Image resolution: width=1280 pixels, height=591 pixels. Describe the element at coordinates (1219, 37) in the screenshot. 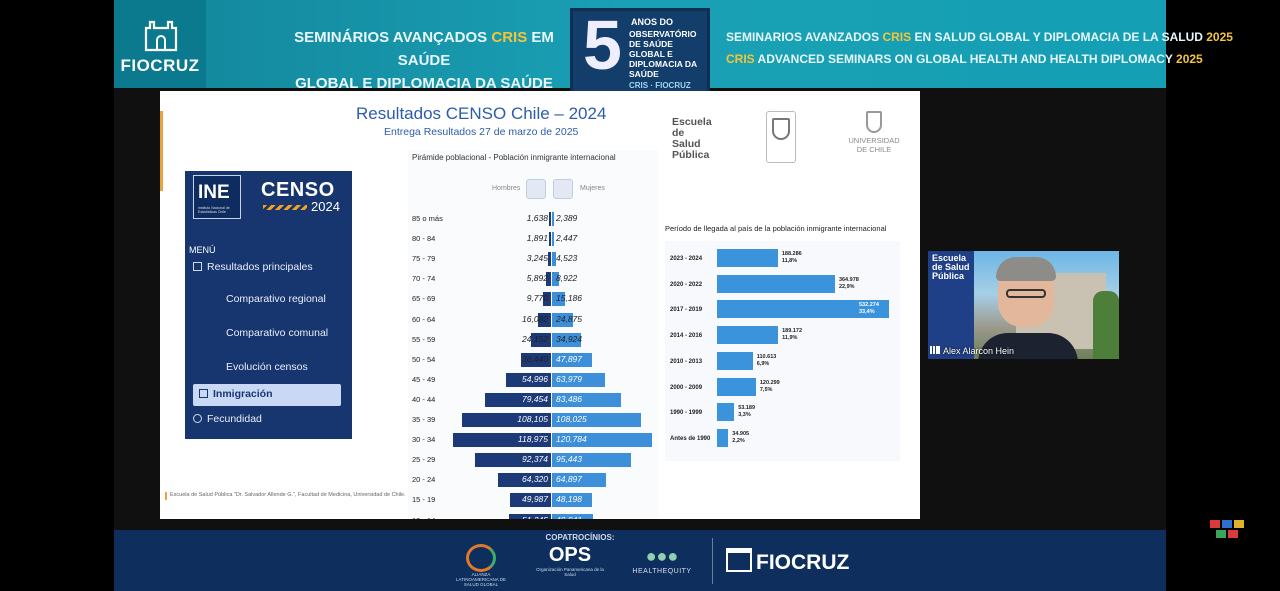

I see `es-line-year: 2025` at that location.